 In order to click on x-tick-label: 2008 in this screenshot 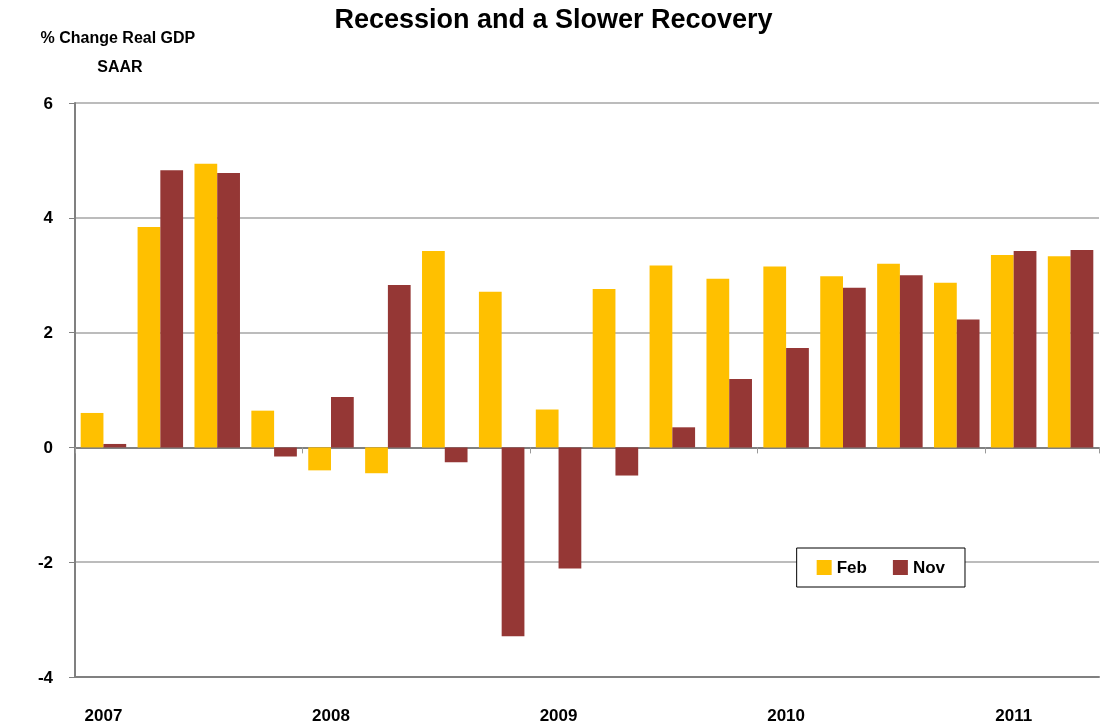, I will do `click(331, 715)`.